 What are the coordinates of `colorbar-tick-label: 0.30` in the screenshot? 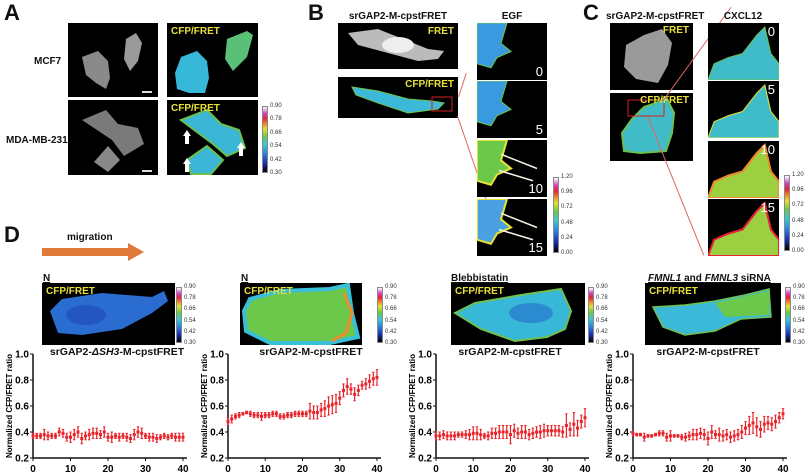 It's located at (799, 343).